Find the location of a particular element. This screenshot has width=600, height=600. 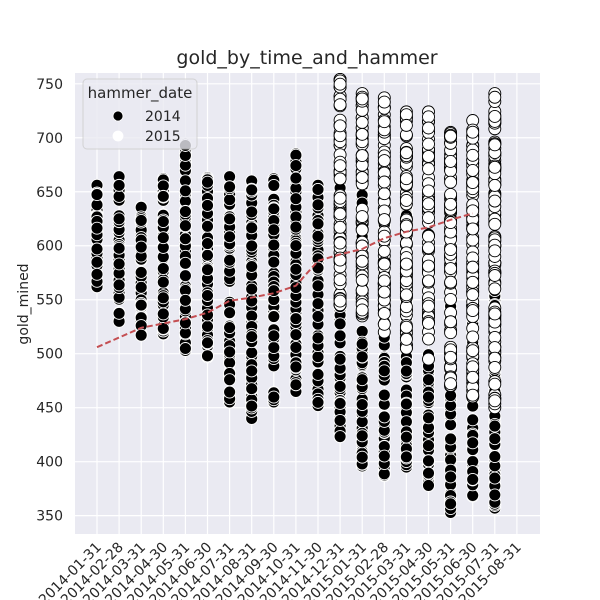

y-tick-label: 450 is located at coordinates (49, 409).